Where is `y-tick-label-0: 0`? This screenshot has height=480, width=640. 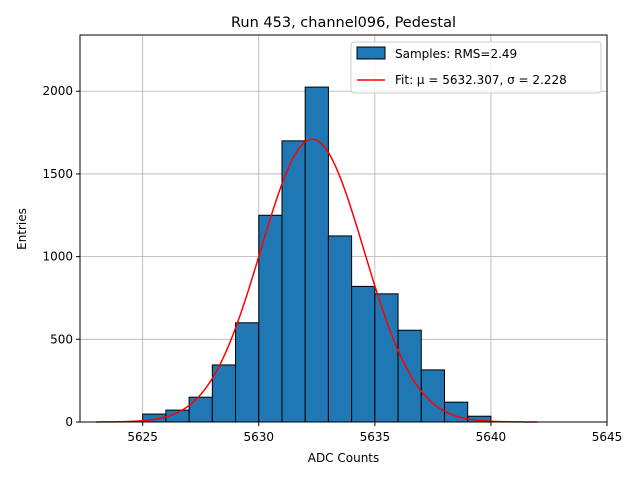
y-tick-label-0: 0 is located at coordinates (69, 422).